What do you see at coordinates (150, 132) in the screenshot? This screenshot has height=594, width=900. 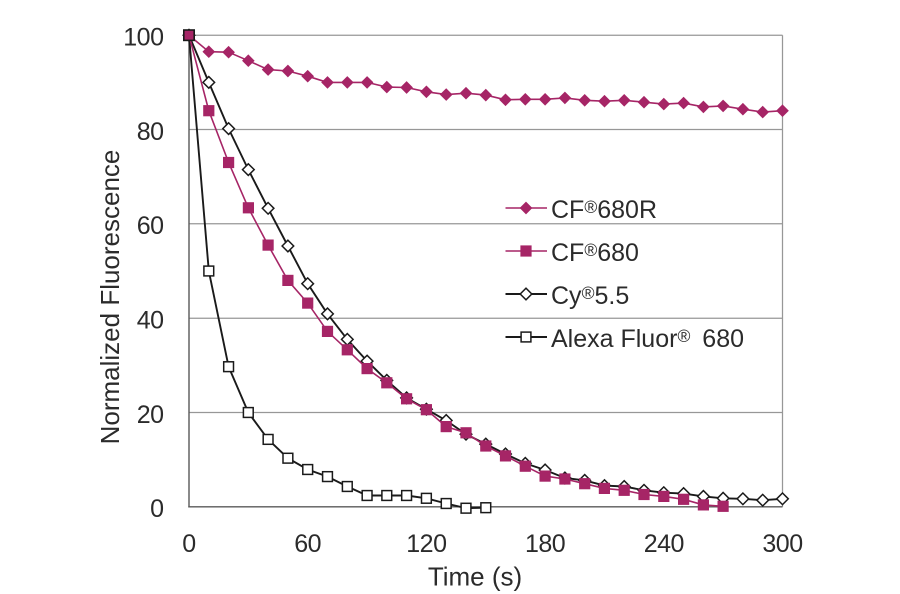 I see `svg-text: 80` at bounding box center [150, 132].